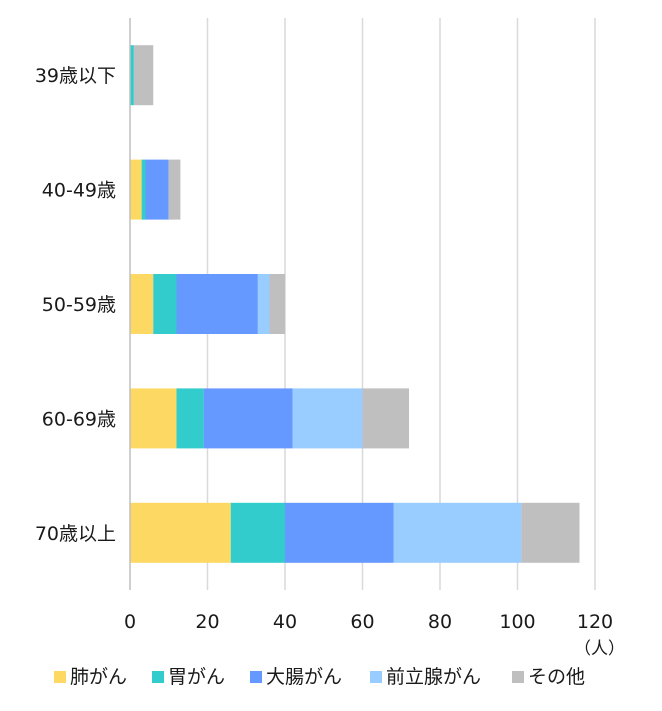 The height and width of the screenshot is (711, 662). Describe the element at coordinates (556, 677) in the screenshot. I see `legend-label-4: その他` at that location.